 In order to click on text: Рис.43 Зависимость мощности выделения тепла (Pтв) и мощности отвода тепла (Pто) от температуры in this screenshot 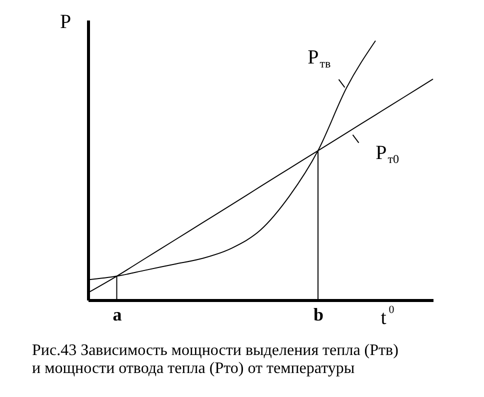, I will do `click(215, 359)`.